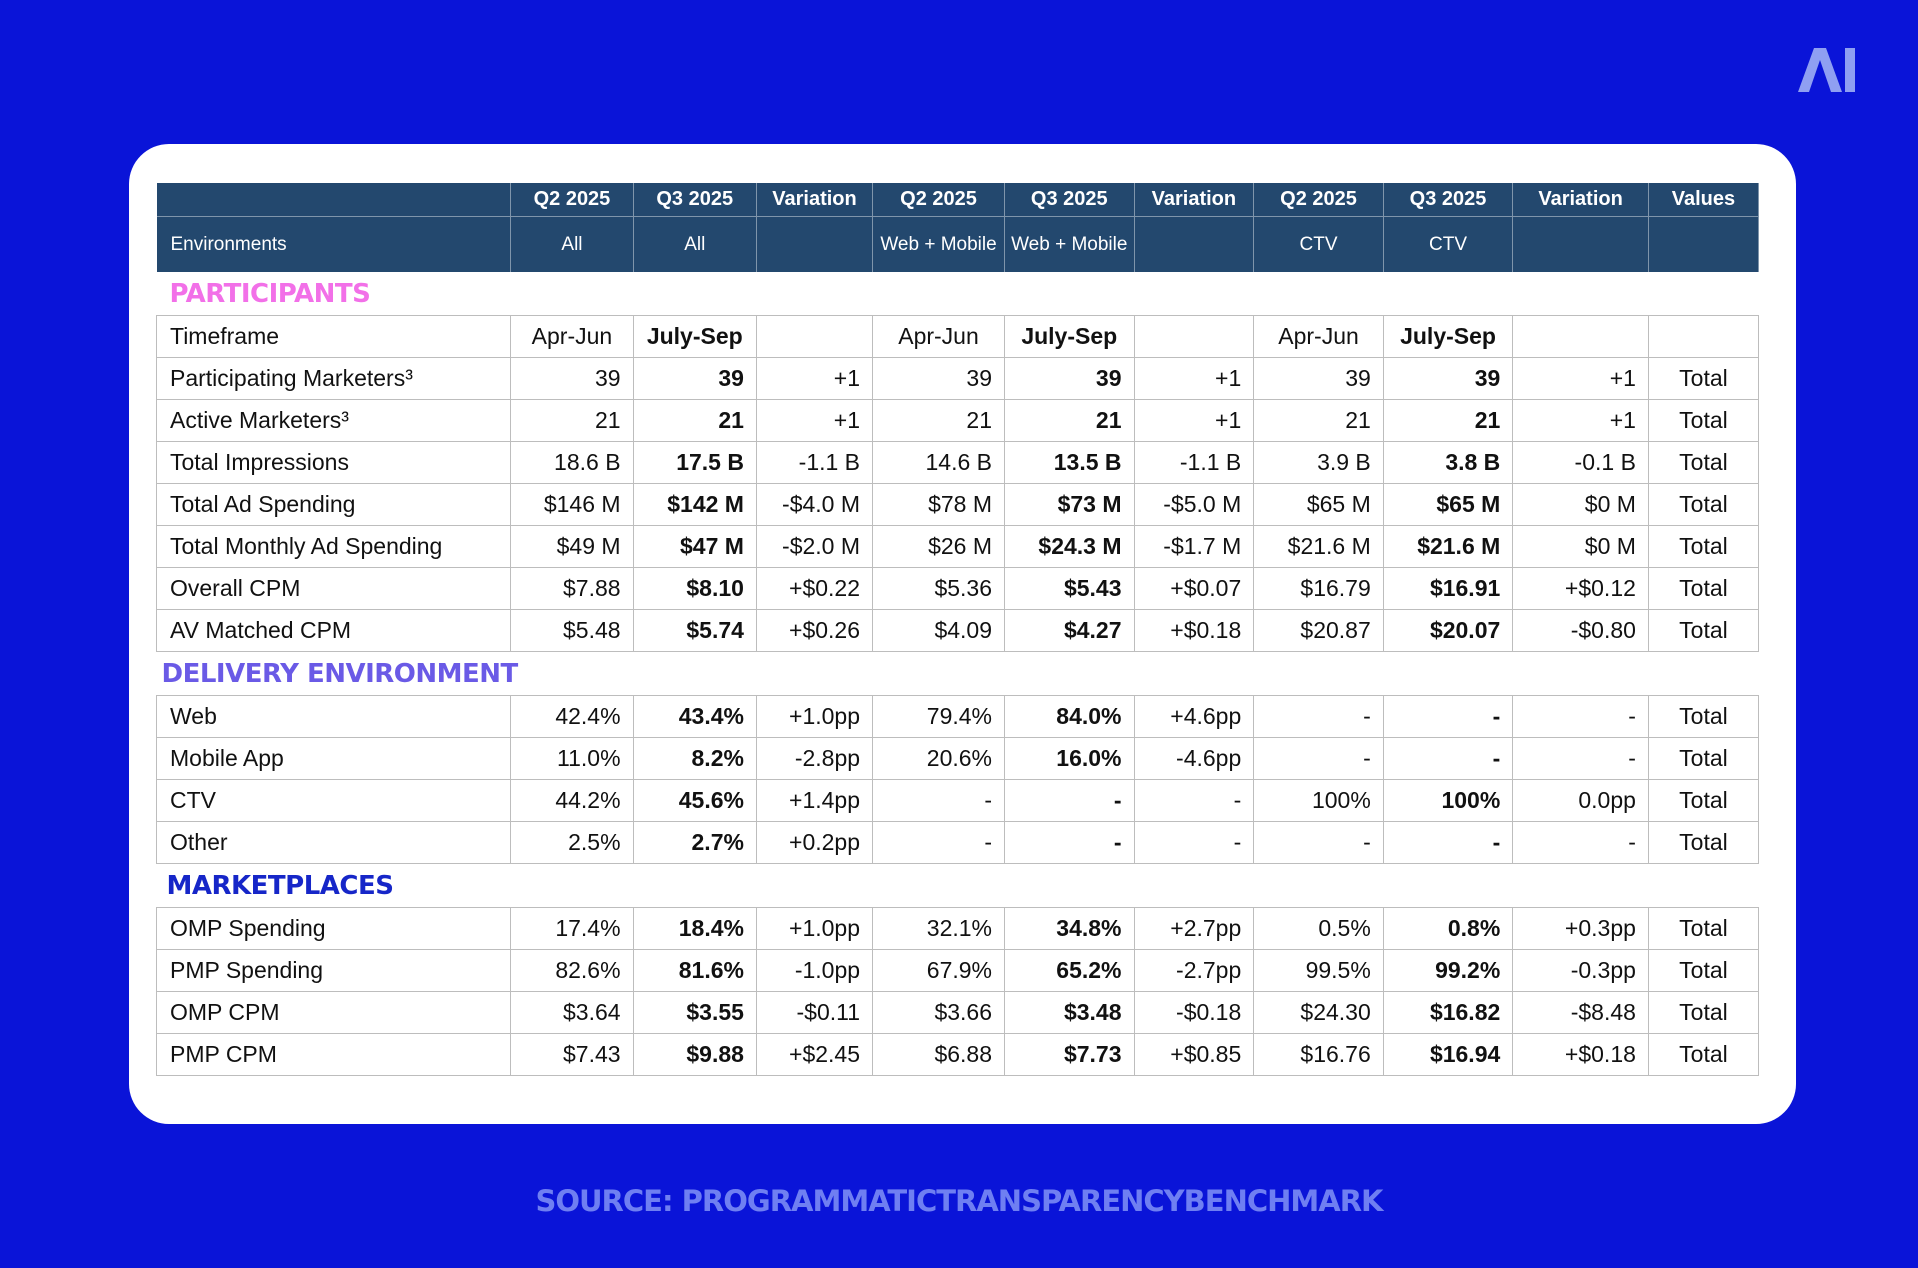 Image resolution: width=1918 pixels, height=1268 pixels. I want to click on row-label: Participating Marketers³, so click(333, 378).